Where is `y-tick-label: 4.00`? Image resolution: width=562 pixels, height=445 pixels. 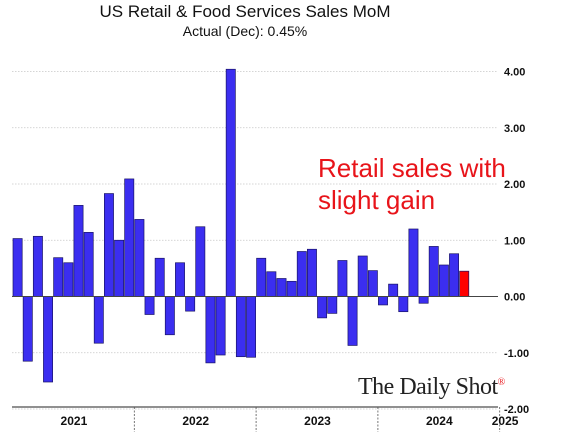 y-tick-label: 4.00 is located at coordinates (514, 73).